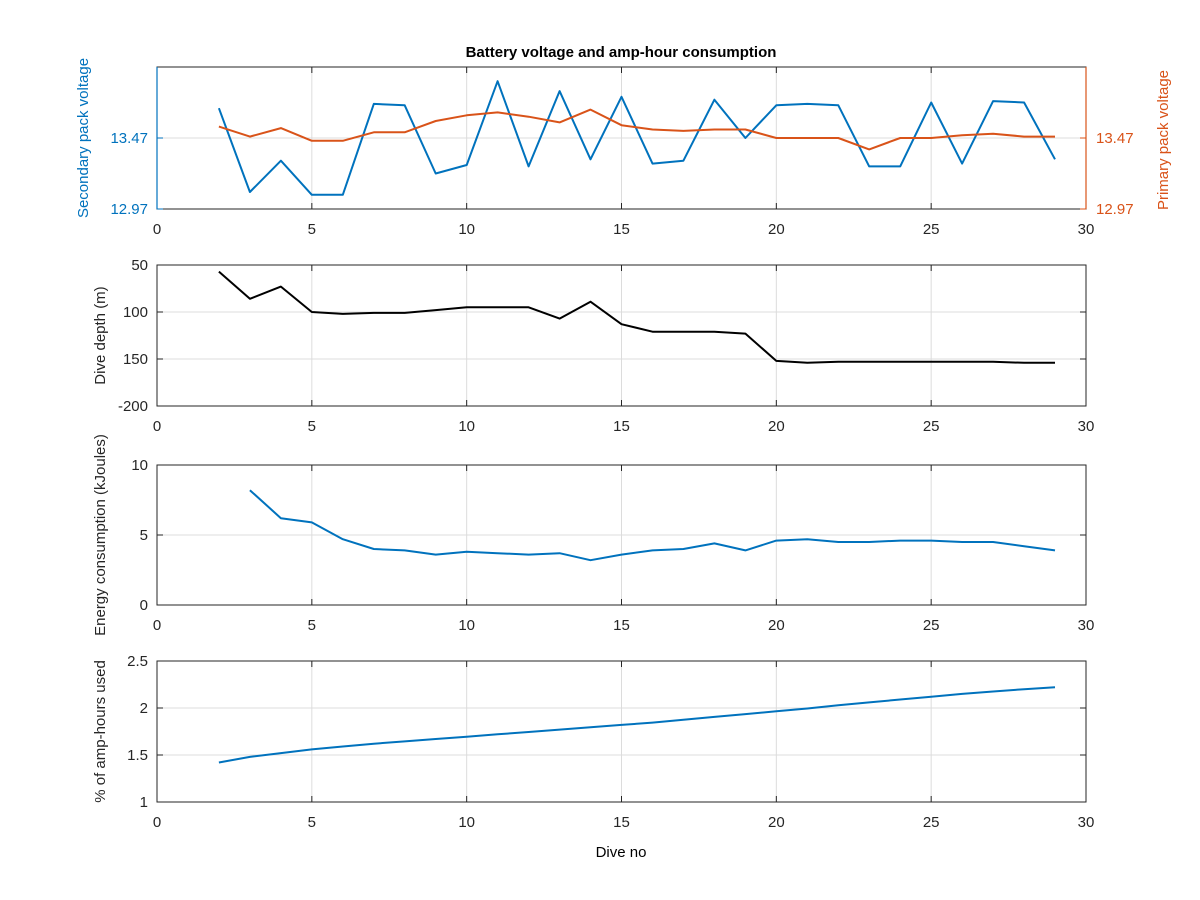 The width and height of the screenshot is (1200, 900). What do you see at coordinates (100, 731) in the screenshot?
I see `y-axis-label: % of amp-hours used` at bounding box center [100, 731].